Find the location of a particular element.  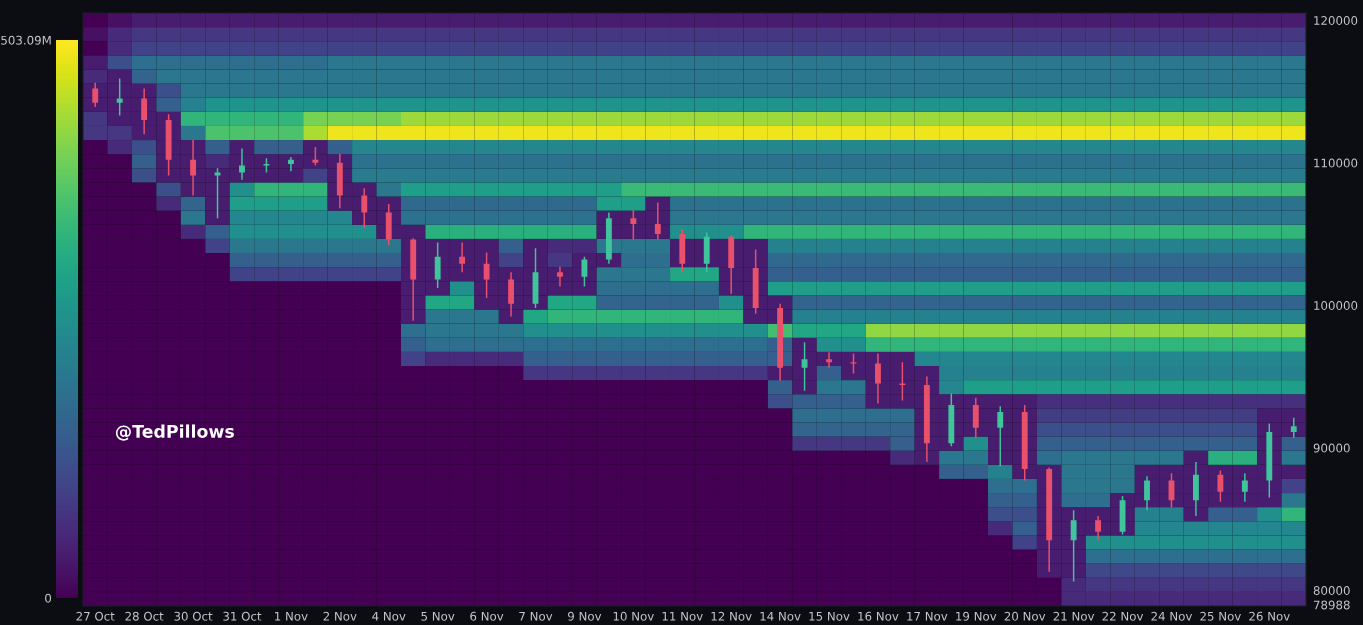

x-tick-label: 17 Nov is located at coordinates (927, 616).